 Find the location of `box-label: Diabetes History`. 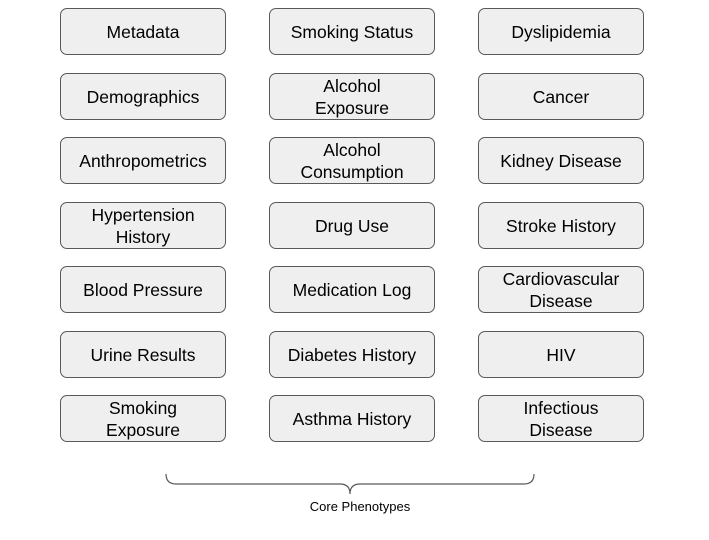

box-label: Diabetes History is located at coordinates (352, 354).